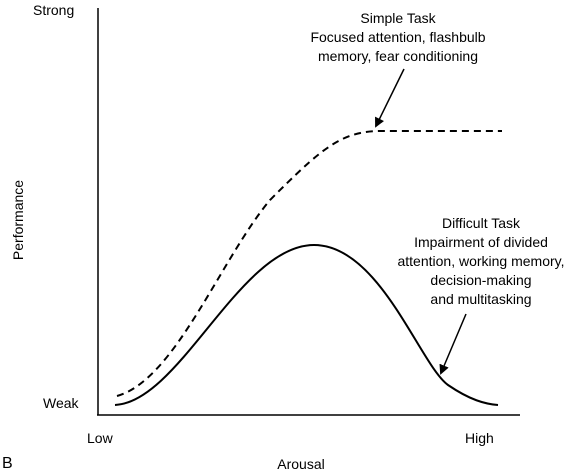  Describe the element at coordinates (480, 280) in the screenshot. I see `difficult-task-desc-line-3: decision-making` at that location.